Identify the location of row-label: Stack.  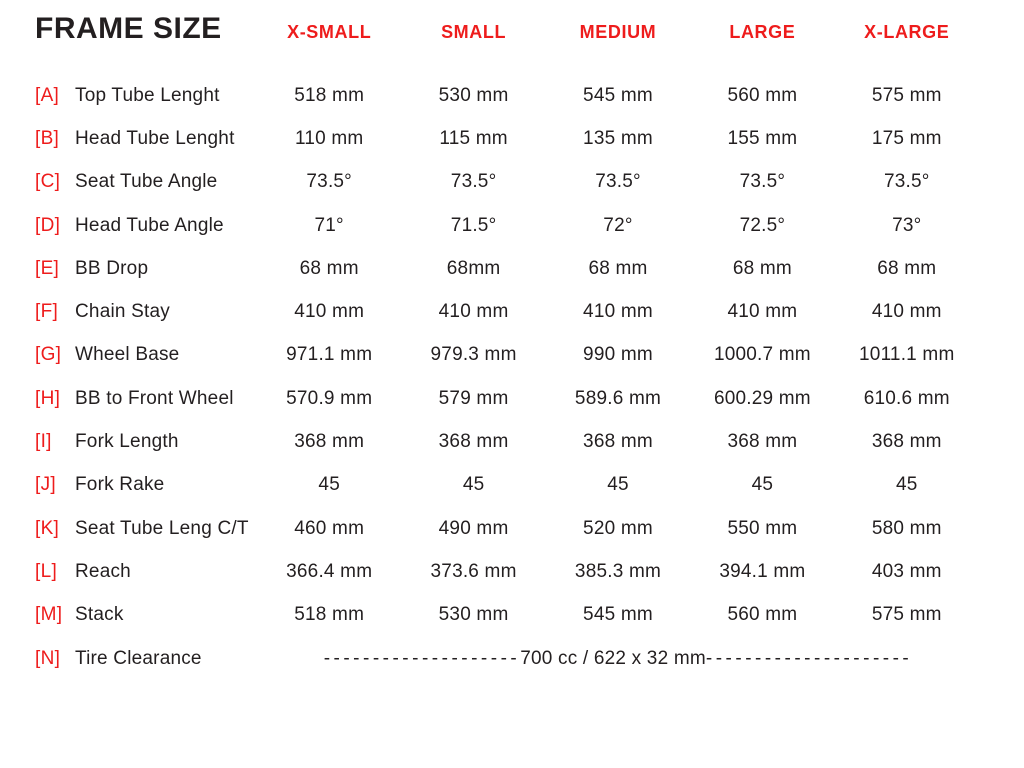
(99, 615).